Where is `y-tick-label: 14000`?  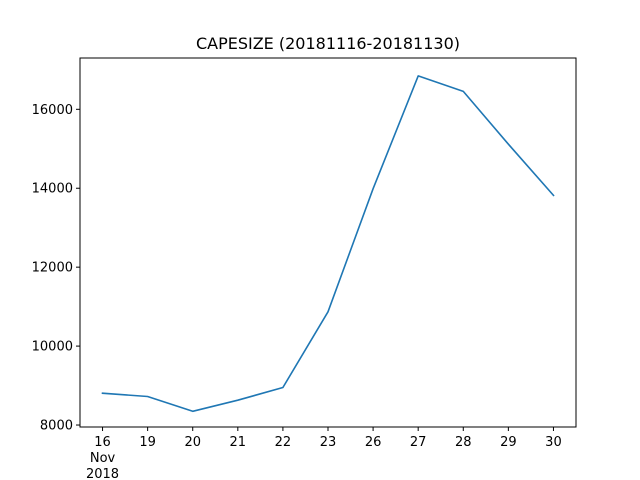
y-tick-label: 14000 is located at coordinates (52, 189).